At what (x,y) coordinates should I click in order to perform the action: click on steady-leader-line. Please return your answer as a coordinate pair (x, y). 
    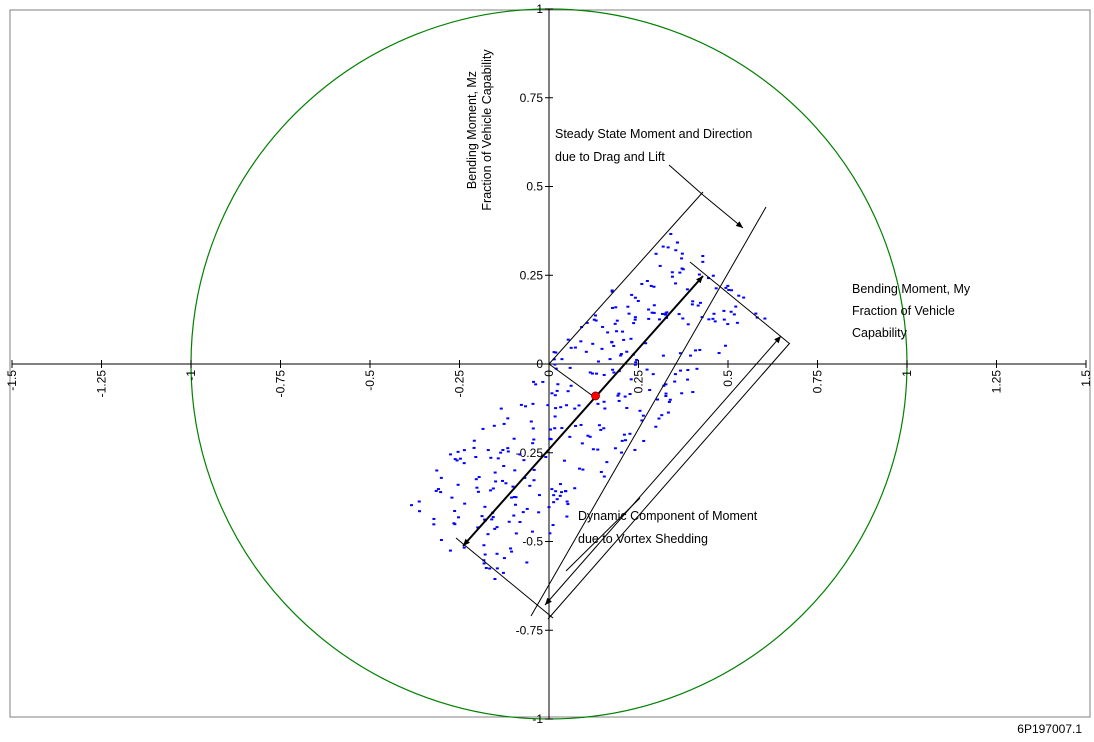
    Looking at the image, I should click on (686, 180).